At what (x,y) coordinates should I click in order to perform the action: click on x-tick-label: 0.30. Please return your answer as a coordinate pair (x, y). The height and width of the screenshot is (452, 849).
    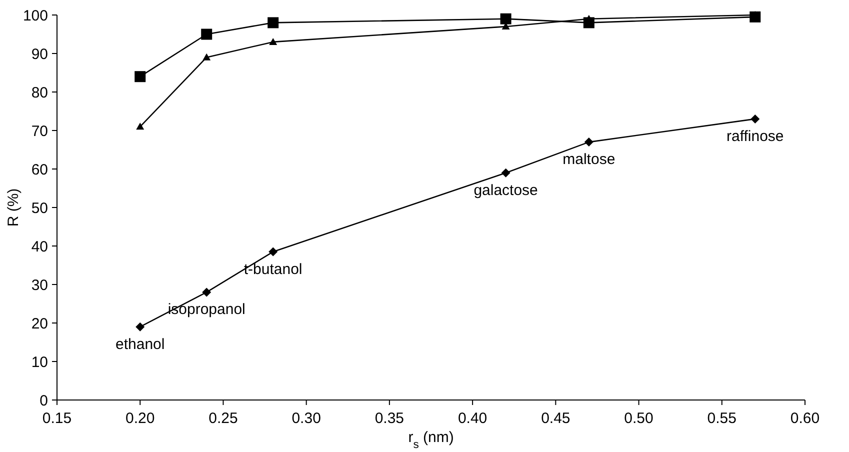
    Looking at the image, I should click on (306, 418).